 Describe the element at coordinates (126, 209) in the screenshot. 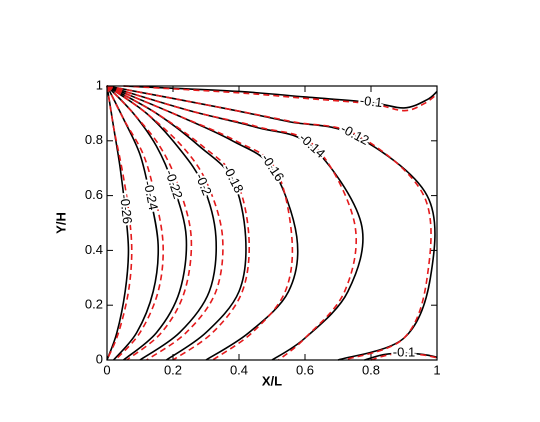

I see `contour-label: -0.26` at that location.